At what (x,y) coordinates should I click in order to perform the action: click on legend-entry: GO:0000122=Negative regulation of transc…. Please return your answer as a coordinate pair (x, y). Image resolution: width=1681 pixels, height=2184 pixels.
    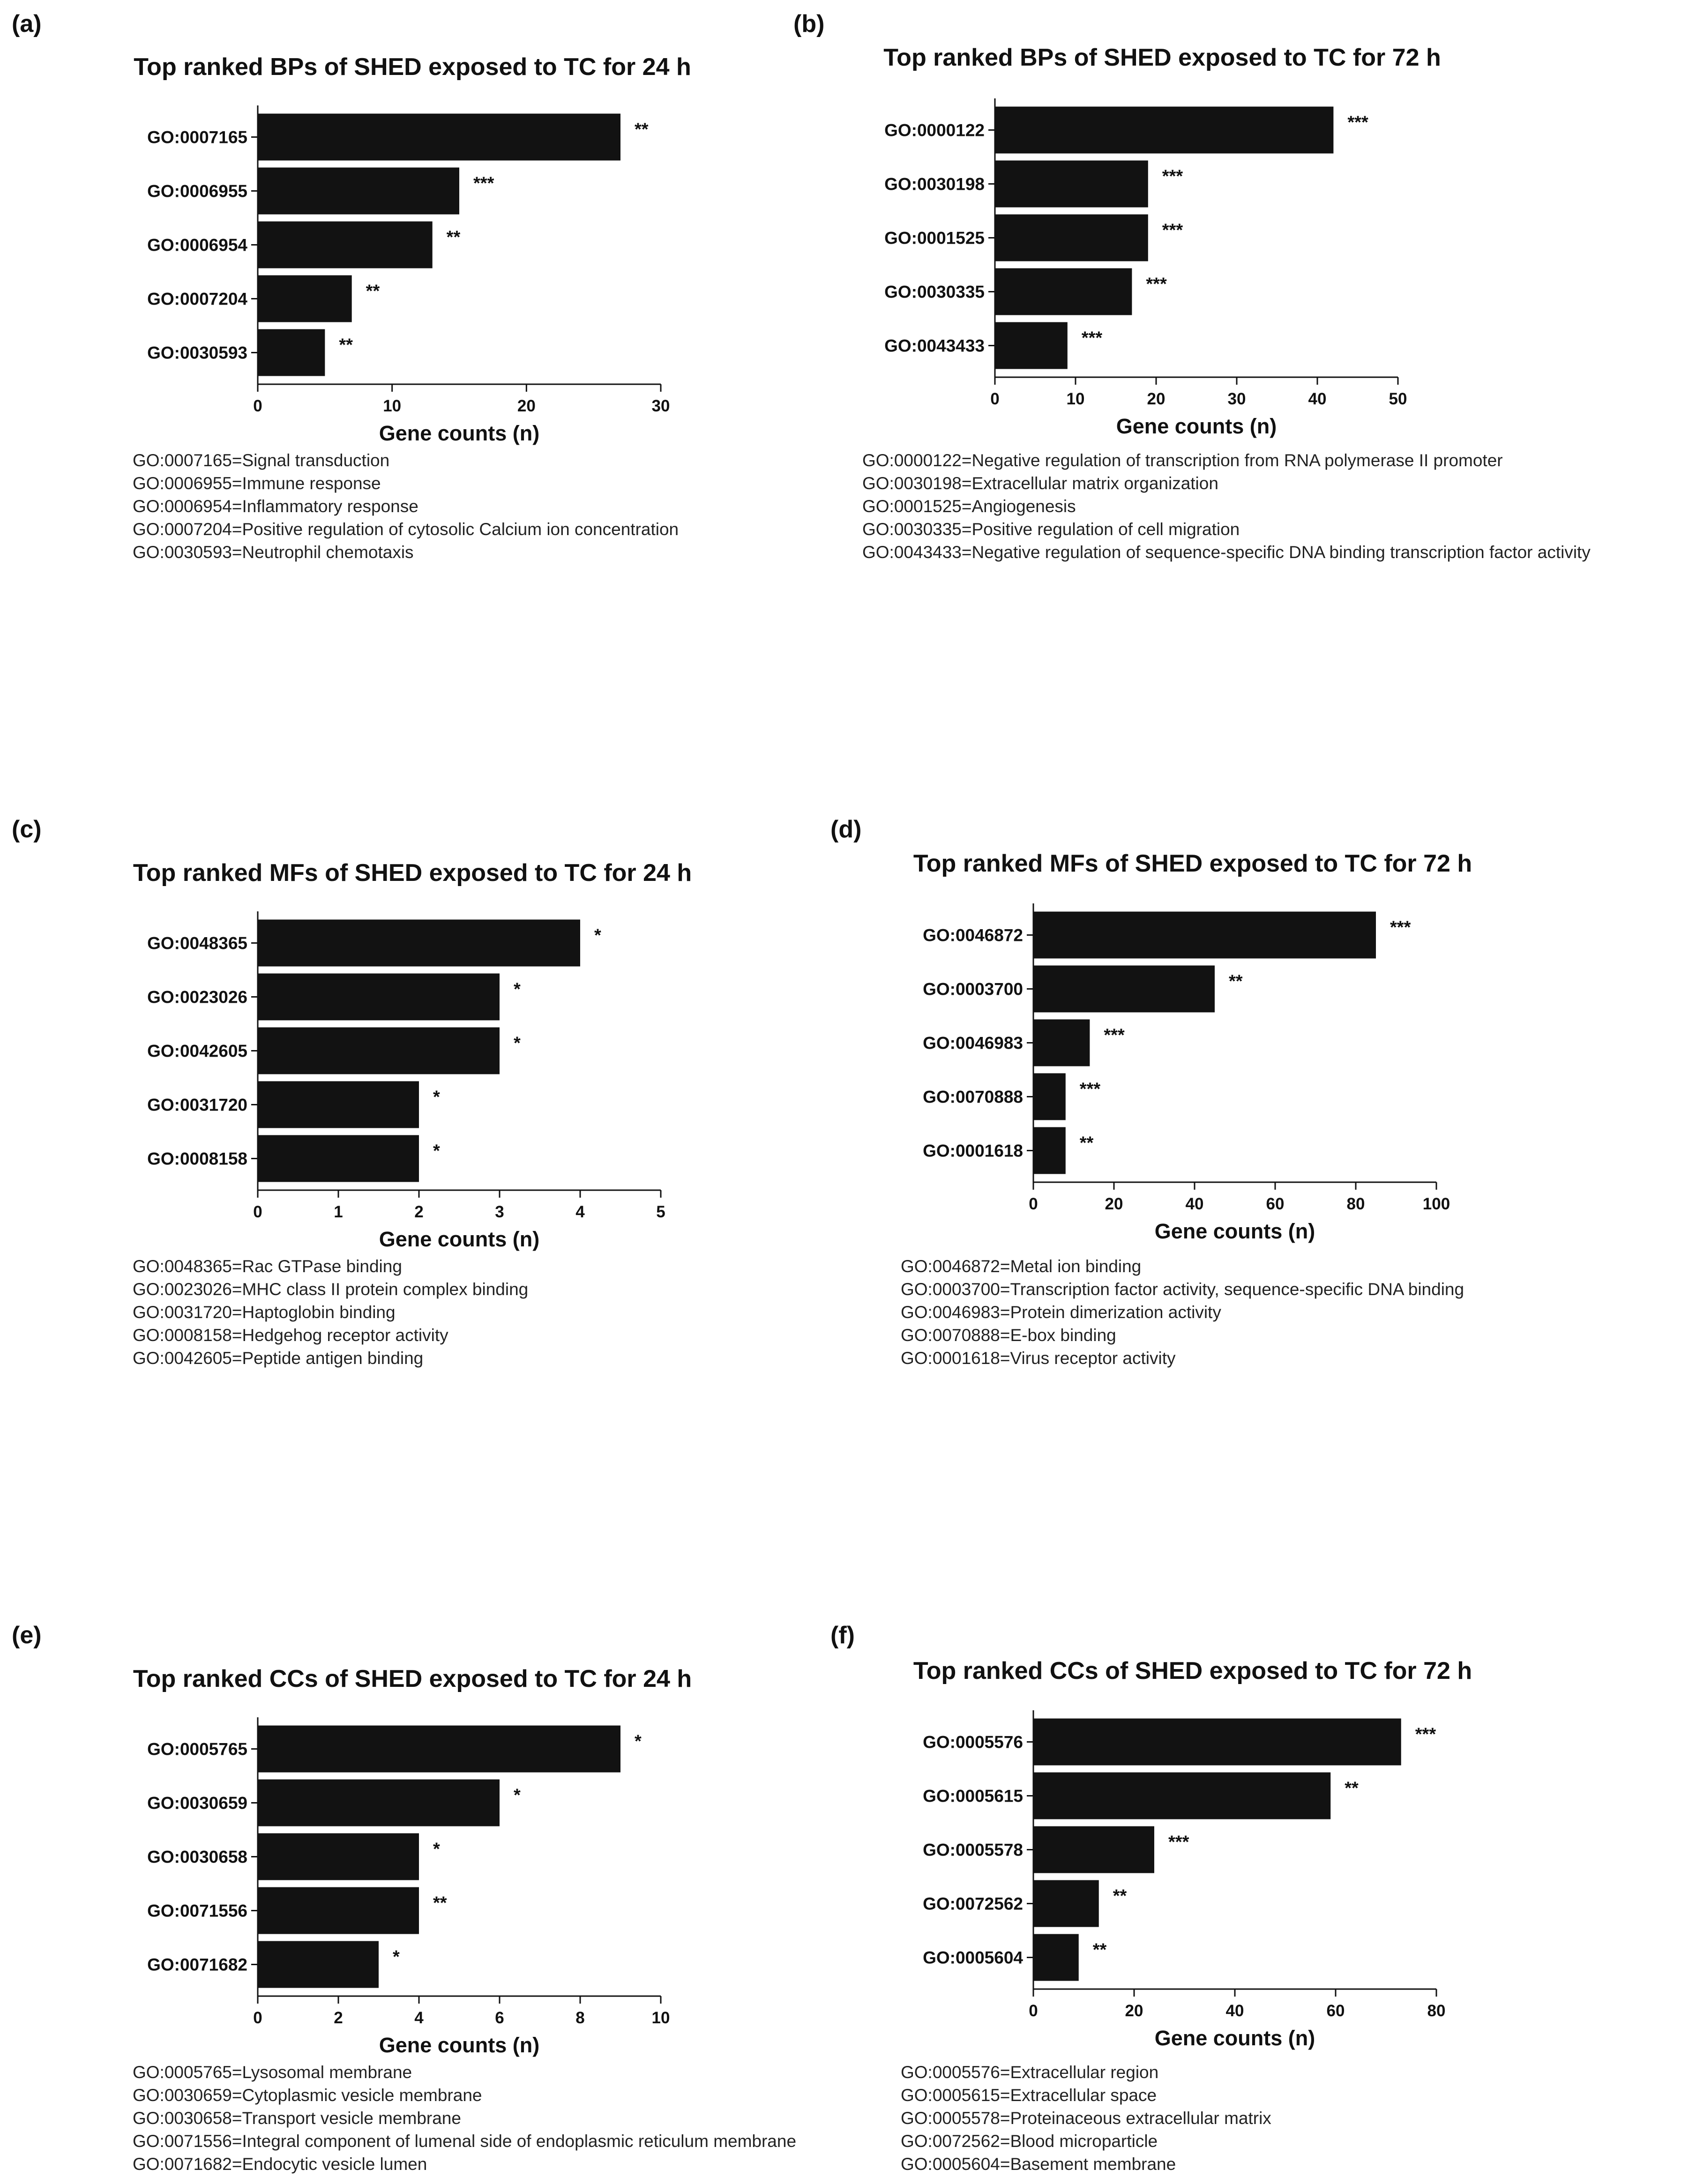
    Looking at the image, I should click on (1182, 460).